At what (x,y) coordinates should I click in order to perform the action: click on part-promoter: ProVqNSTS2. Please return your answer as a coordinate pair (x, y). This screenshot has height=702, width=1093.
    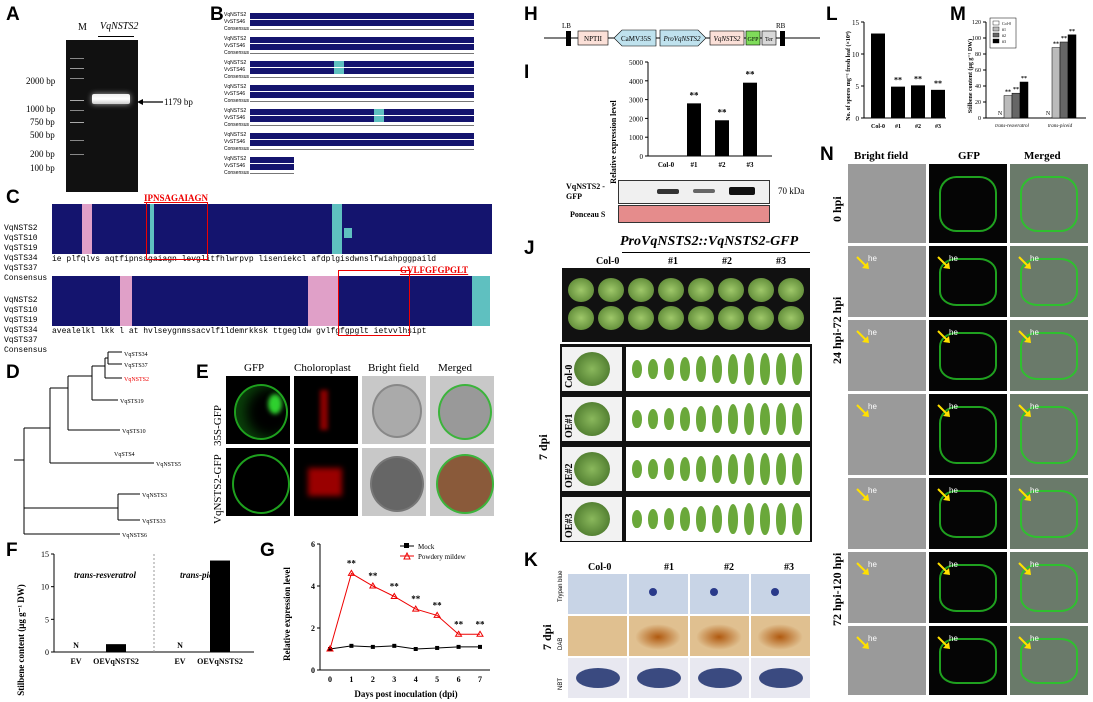
    Looking at the image, I should click on (681, 39).